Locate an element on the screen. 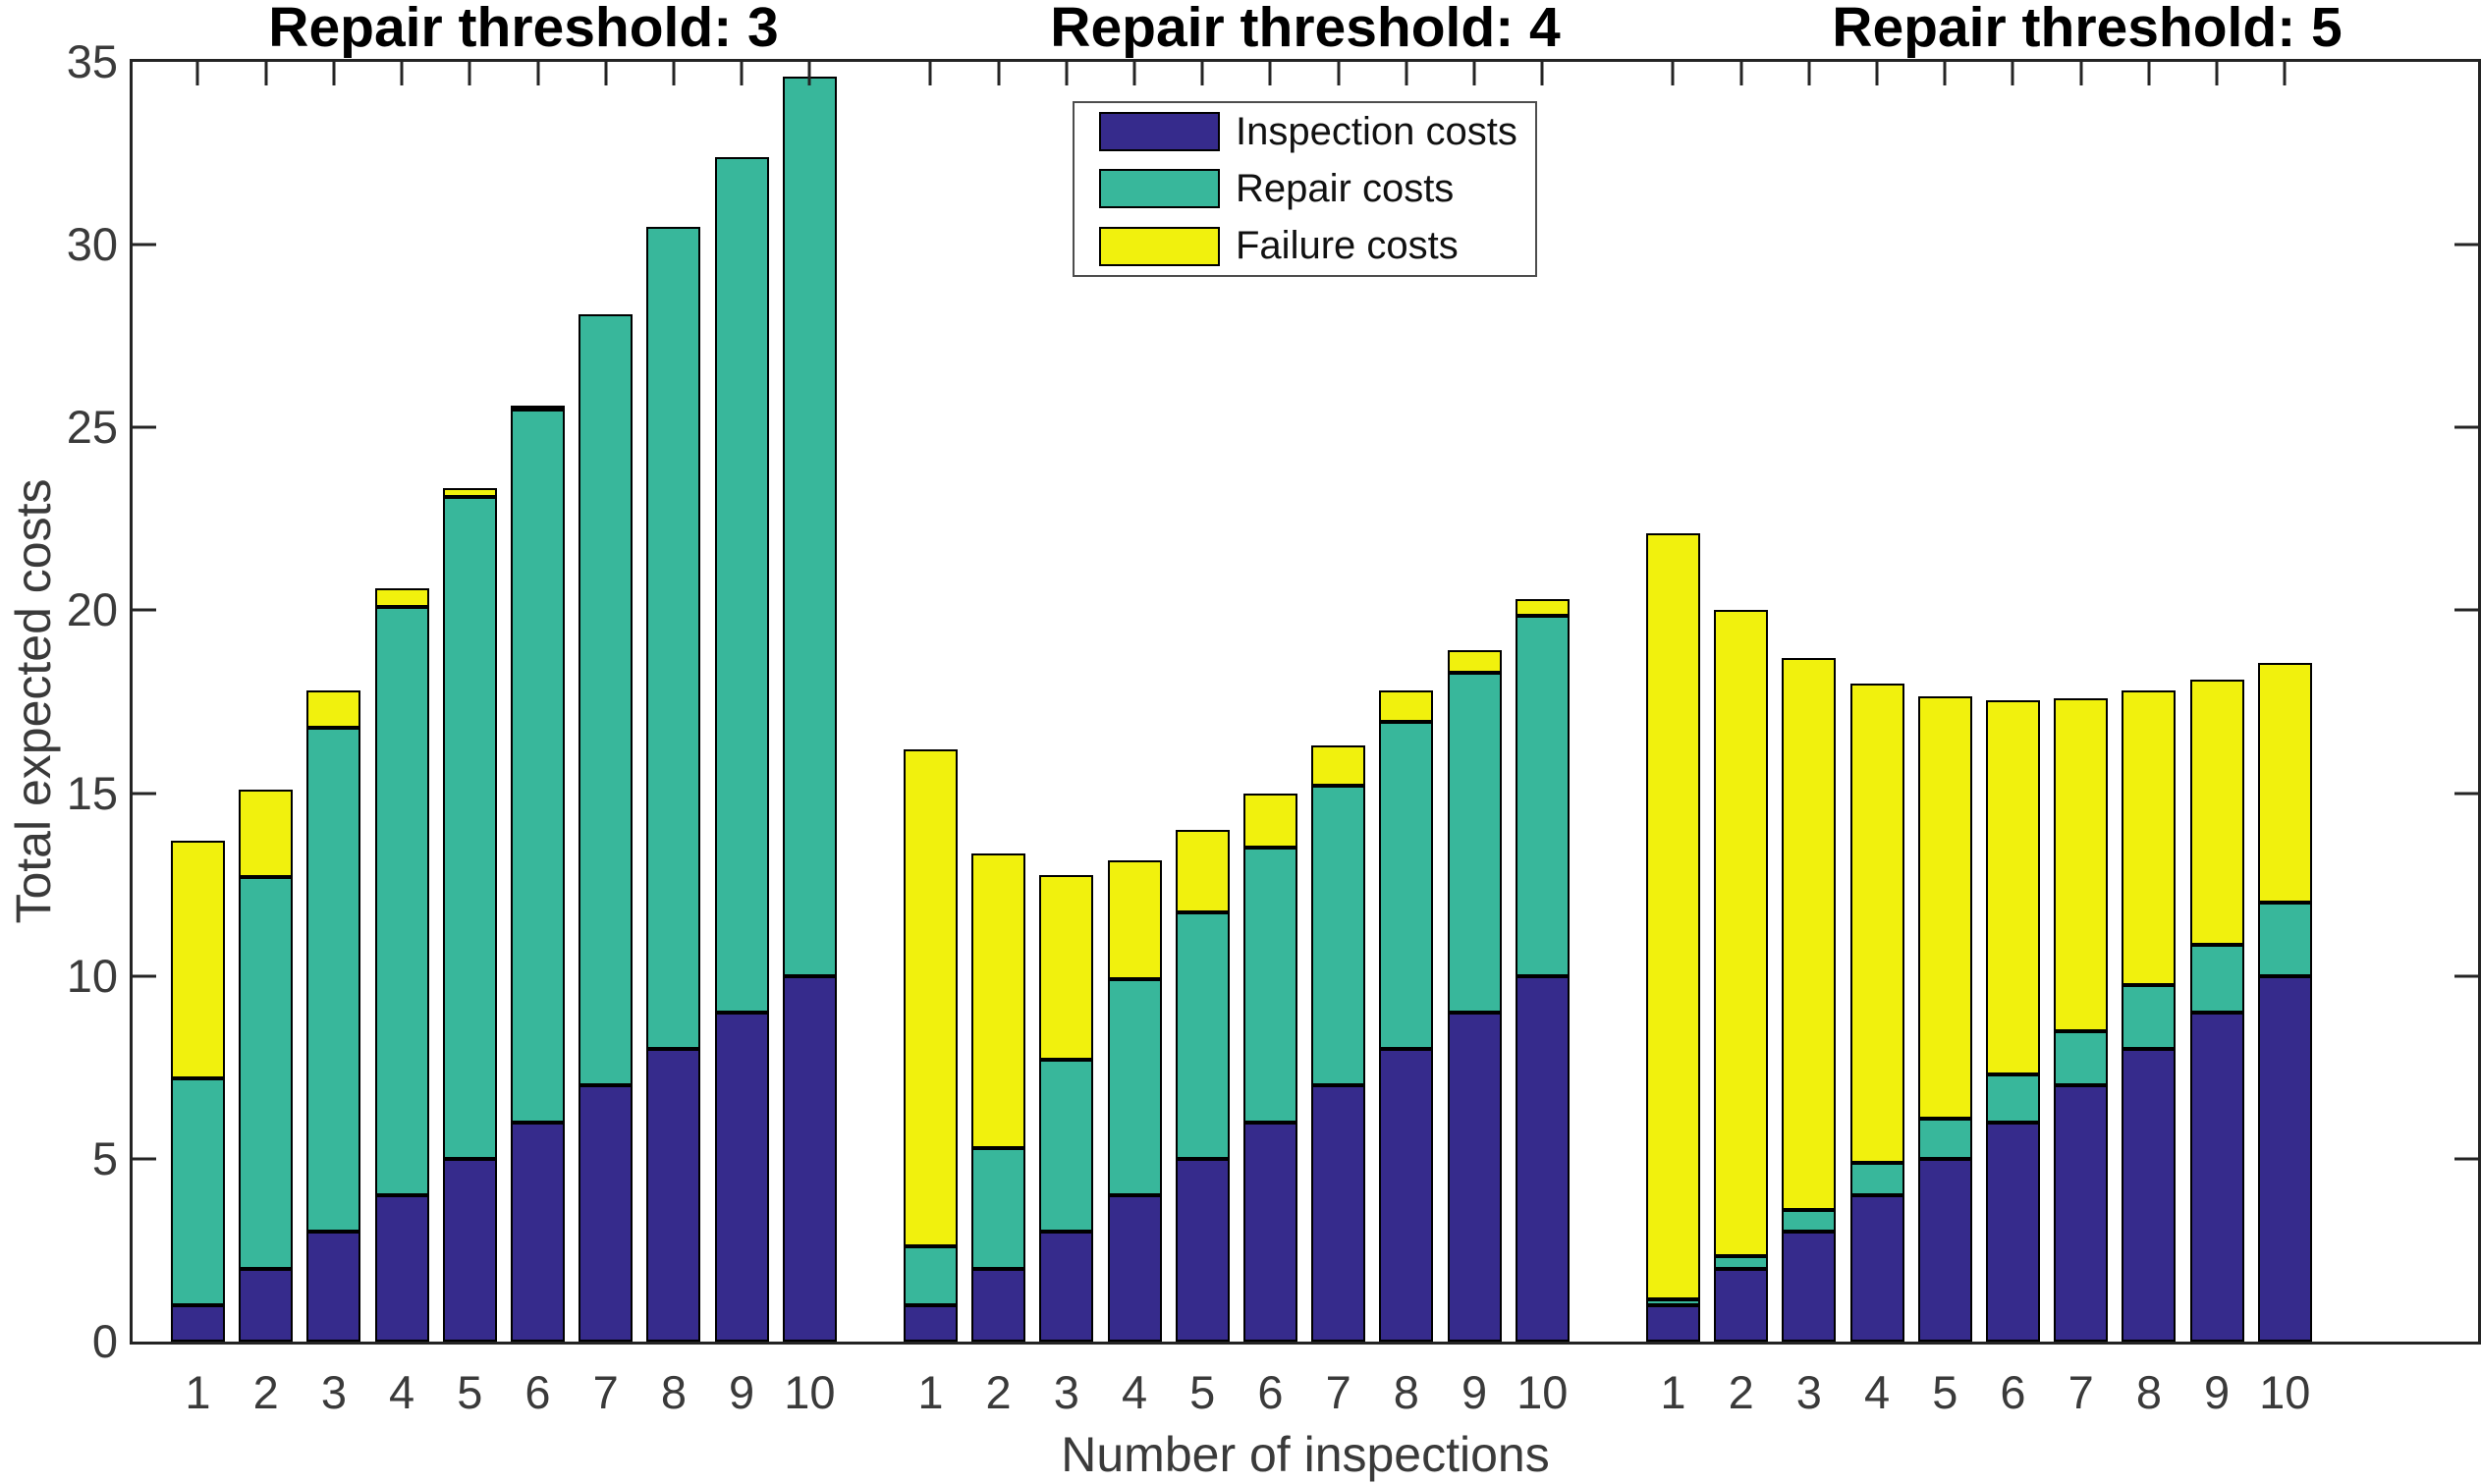 The image size is (2481, 1484). legend-label-failure-costs: Failure costs is located at coordinates (1347, 246).